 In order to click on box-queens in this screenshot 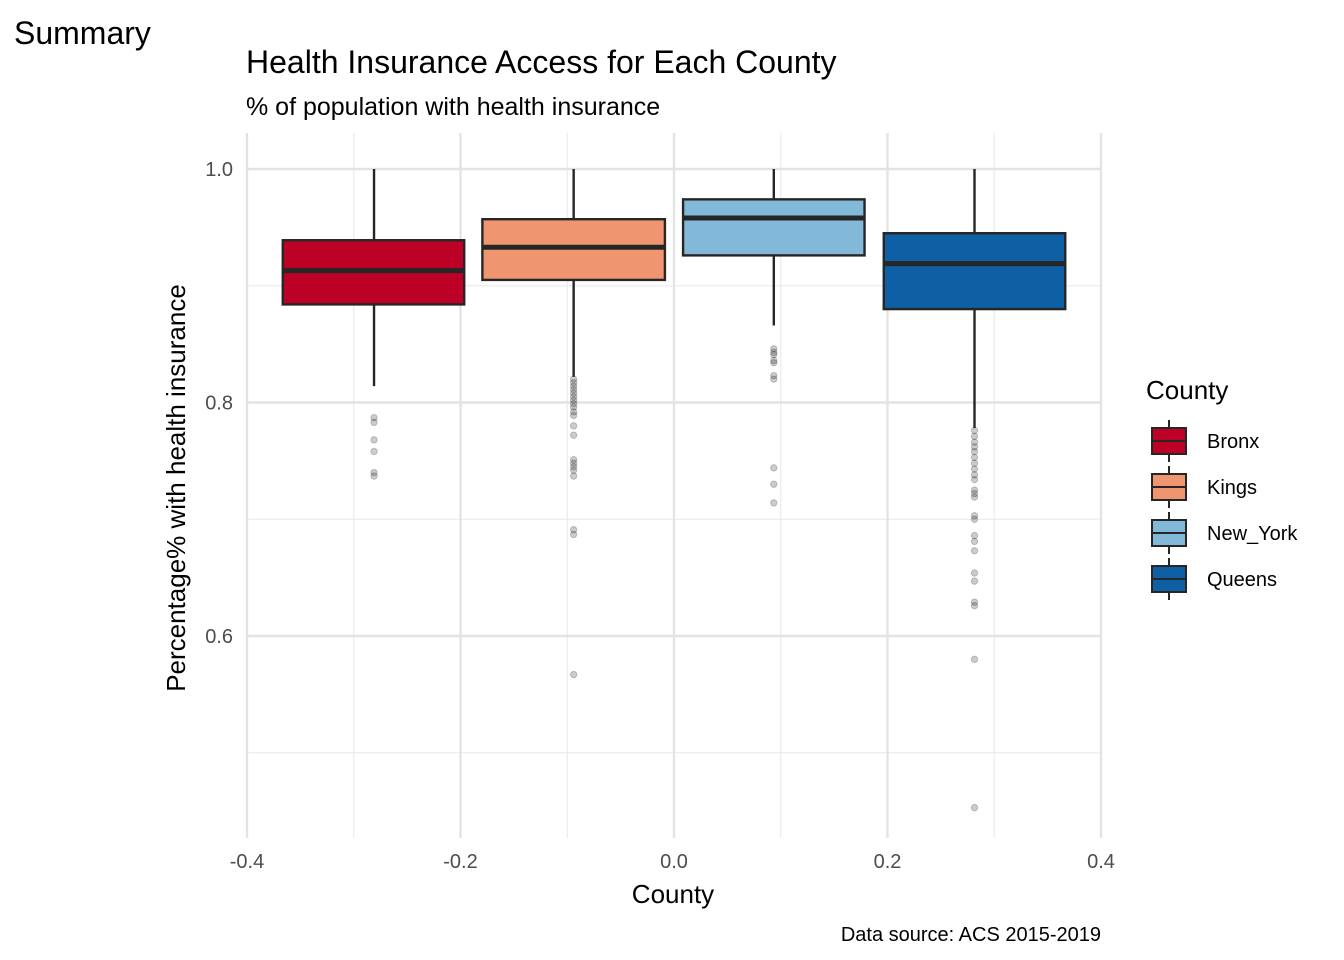, I will do `click(974, 490)`.